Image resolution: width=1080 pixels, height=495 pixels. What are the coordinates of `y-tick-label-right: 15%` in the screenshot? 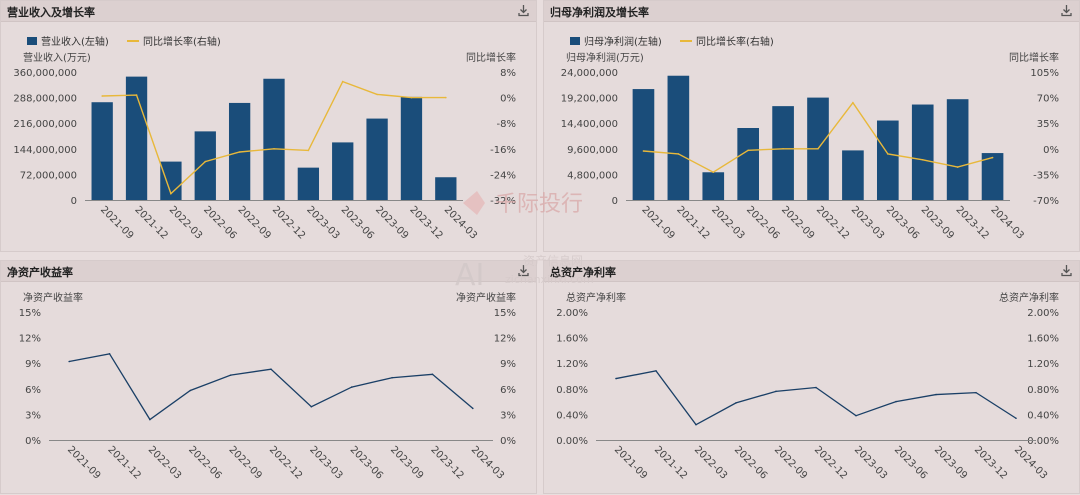 It's located at (505, 313).